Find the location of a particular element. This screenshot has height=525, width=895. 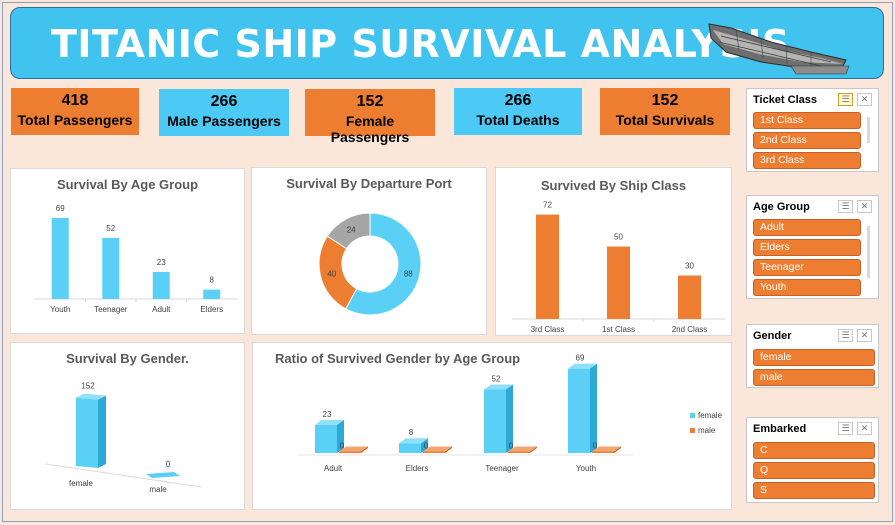

slicer-item-3rd-class: 3rd Class is located at coordinates (807, 160).